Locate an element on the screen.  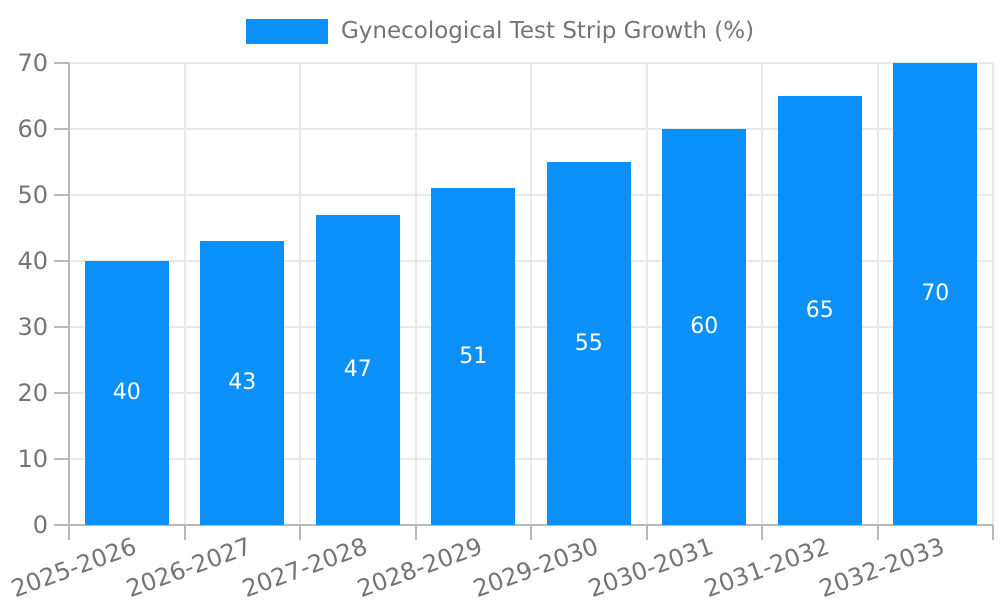
y-tick-label: 50 is located at coordinates (32, 195).